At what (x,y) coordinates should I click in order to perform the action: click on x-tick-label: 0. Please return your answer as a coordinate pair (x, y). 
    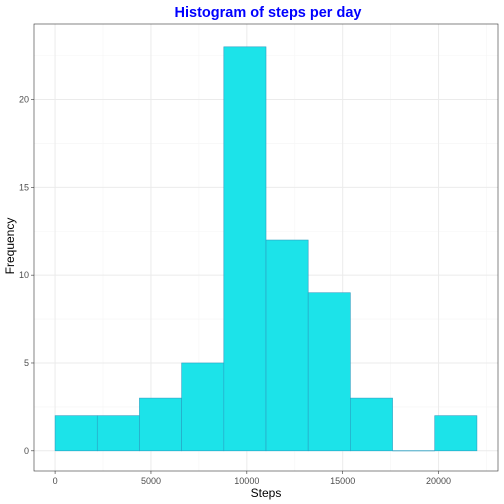
    Looking at the image, I should click on (55, 481).